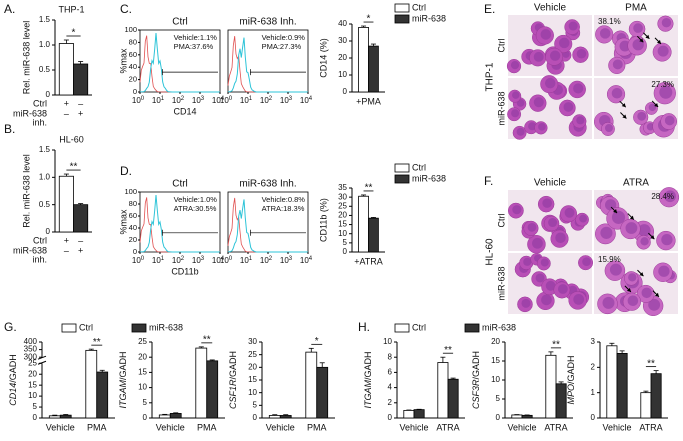 The height and width of the screenshot is (441, 683). Describe the element at coordinates (317, 341) in the screenshot. I see `significance: *` at that location.